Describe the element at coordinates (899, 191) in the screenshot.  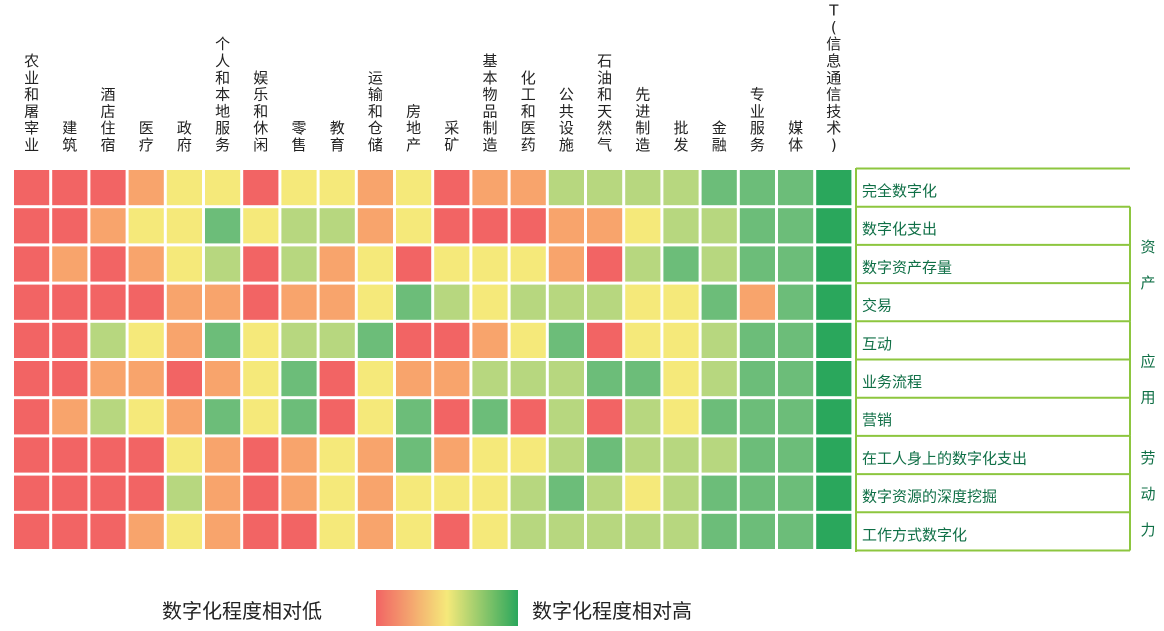
I see `row-label: 完全数字化` at that location.